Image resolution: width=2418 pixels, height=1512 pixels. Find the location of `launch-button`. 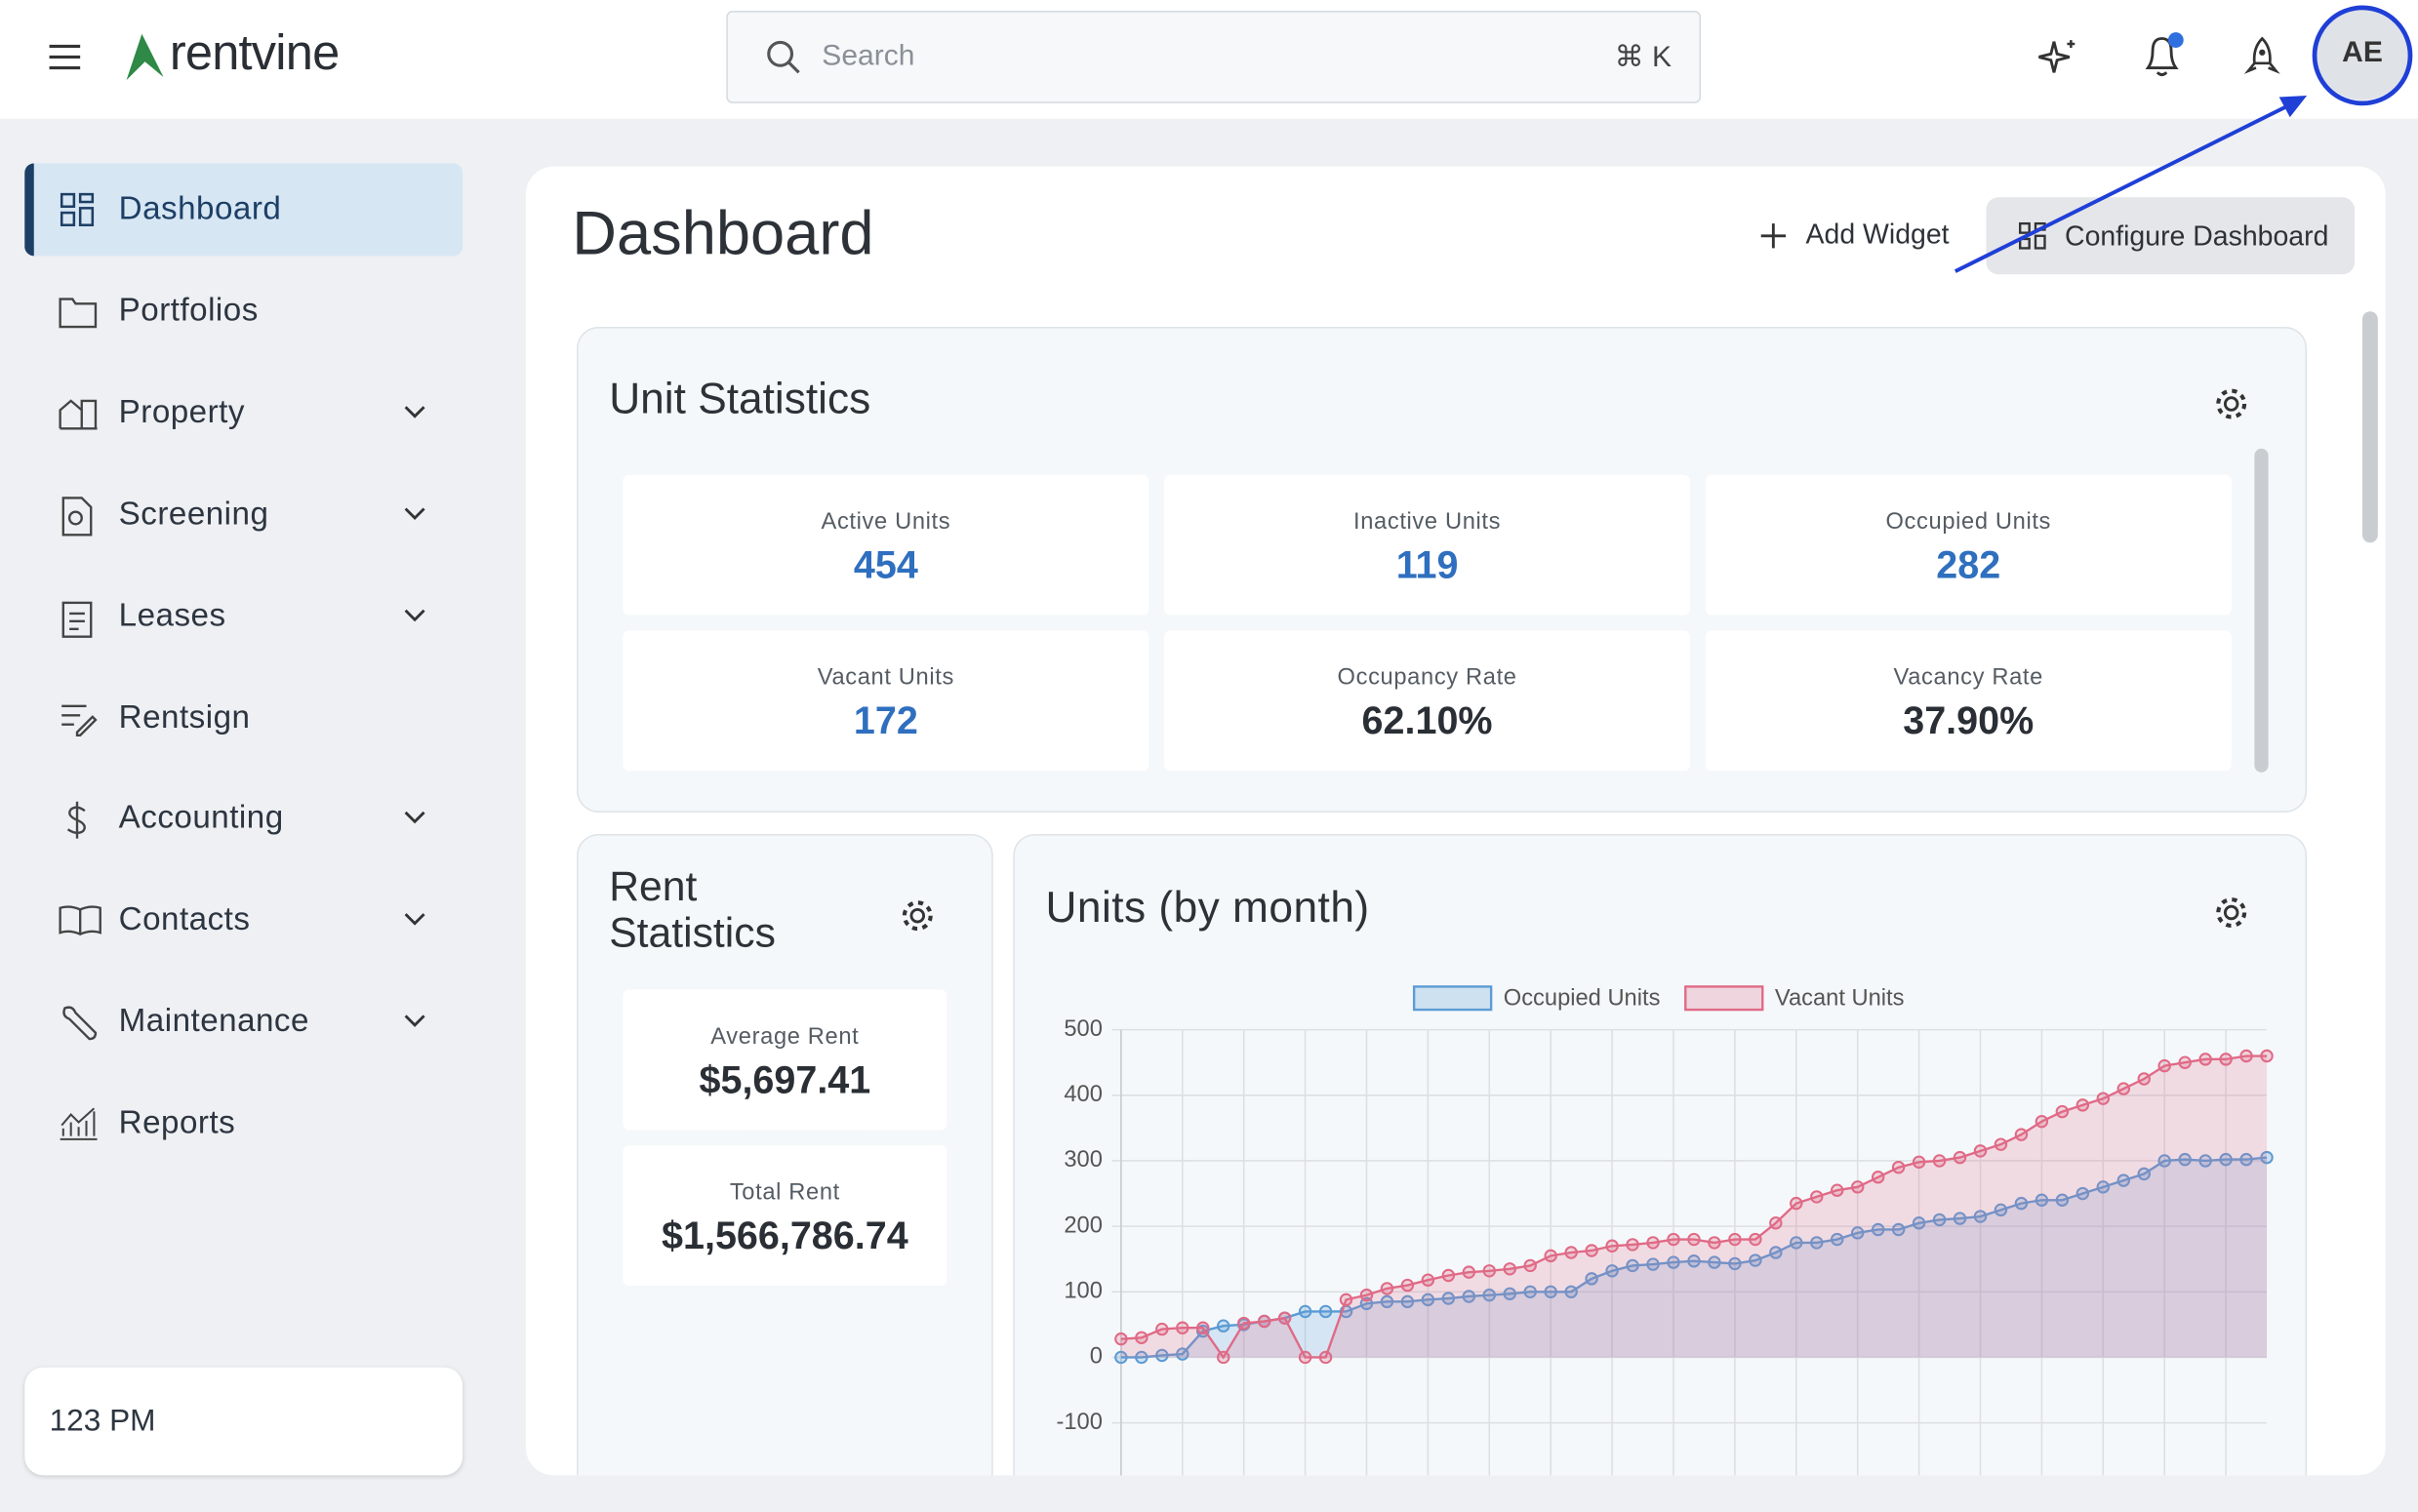

launch-button is located at coordinates (2261, 56).